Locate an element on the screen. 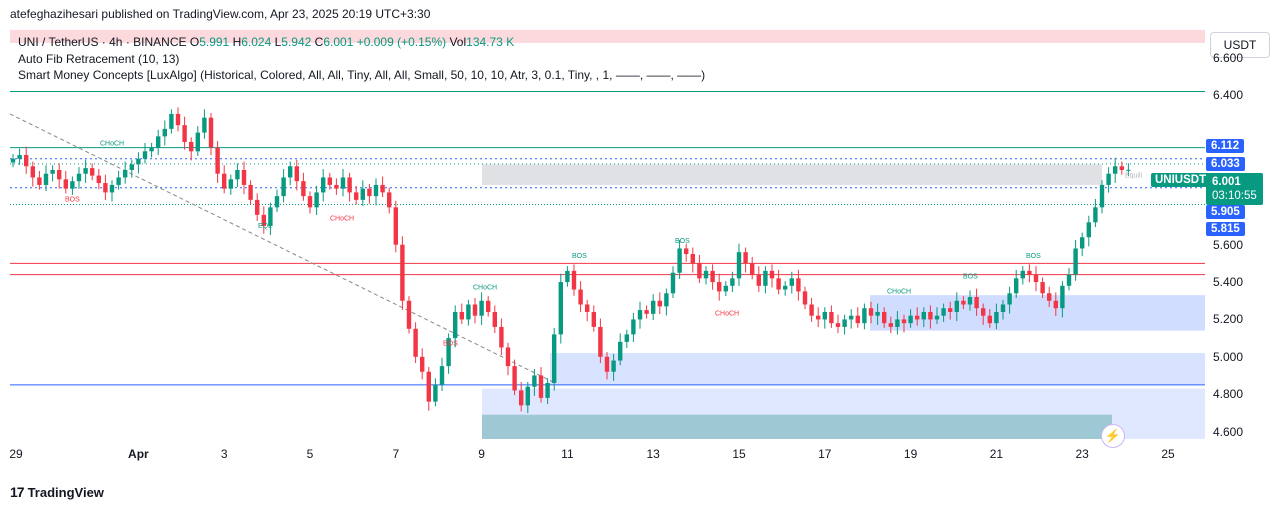  bar-countdown: 03:10:55 is located at coordinates (1234, 196).